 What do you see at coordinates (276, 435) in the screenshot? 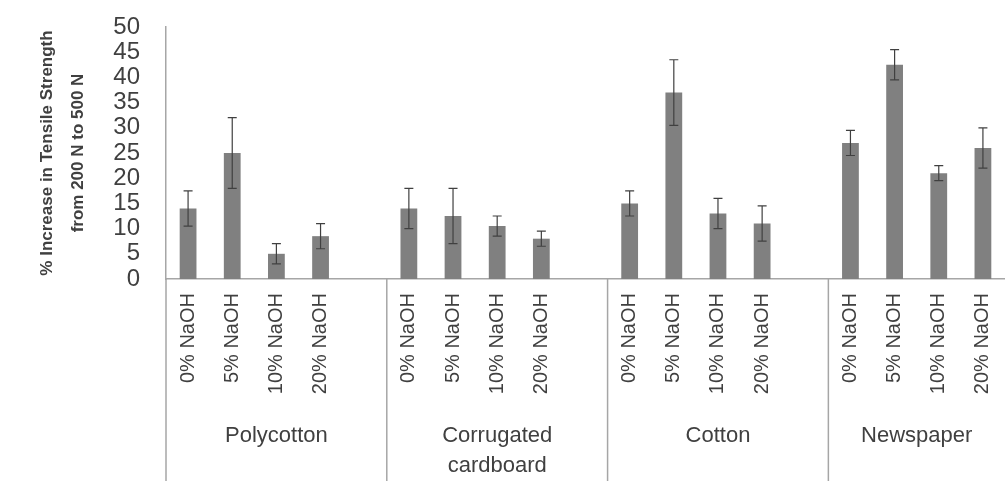
I see `text: Polycotton` at bounding box center [276, 435].